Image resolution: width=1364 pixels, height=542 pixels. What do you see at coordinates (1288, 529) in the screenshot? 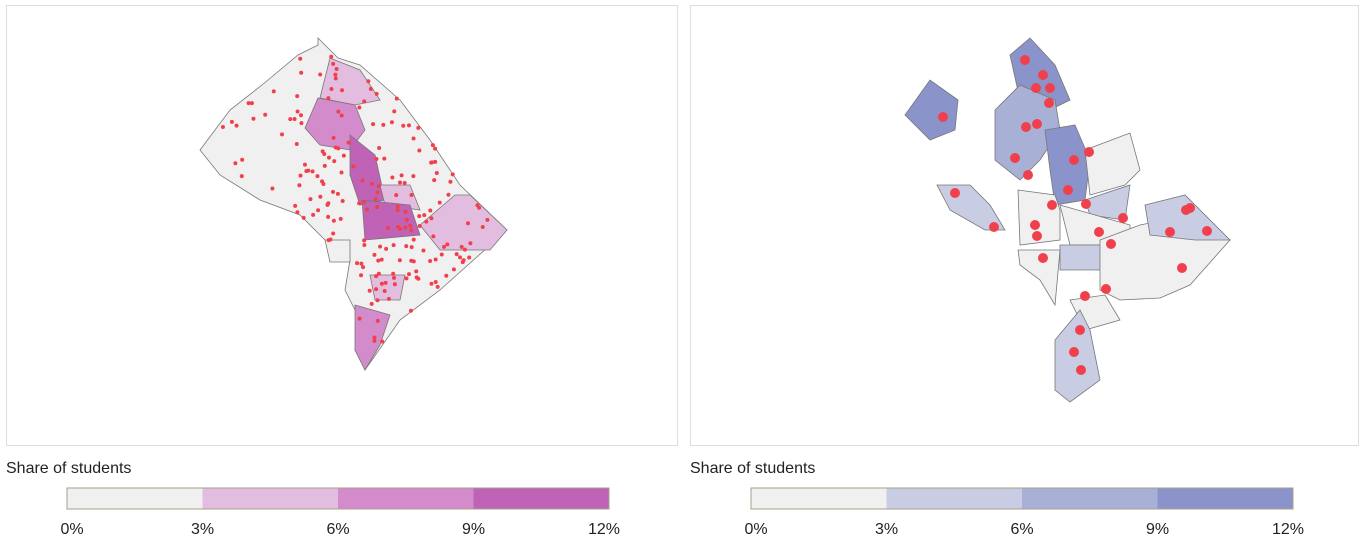
I see `legend-tick-label: 12%` at bounding box center [1288, 529].